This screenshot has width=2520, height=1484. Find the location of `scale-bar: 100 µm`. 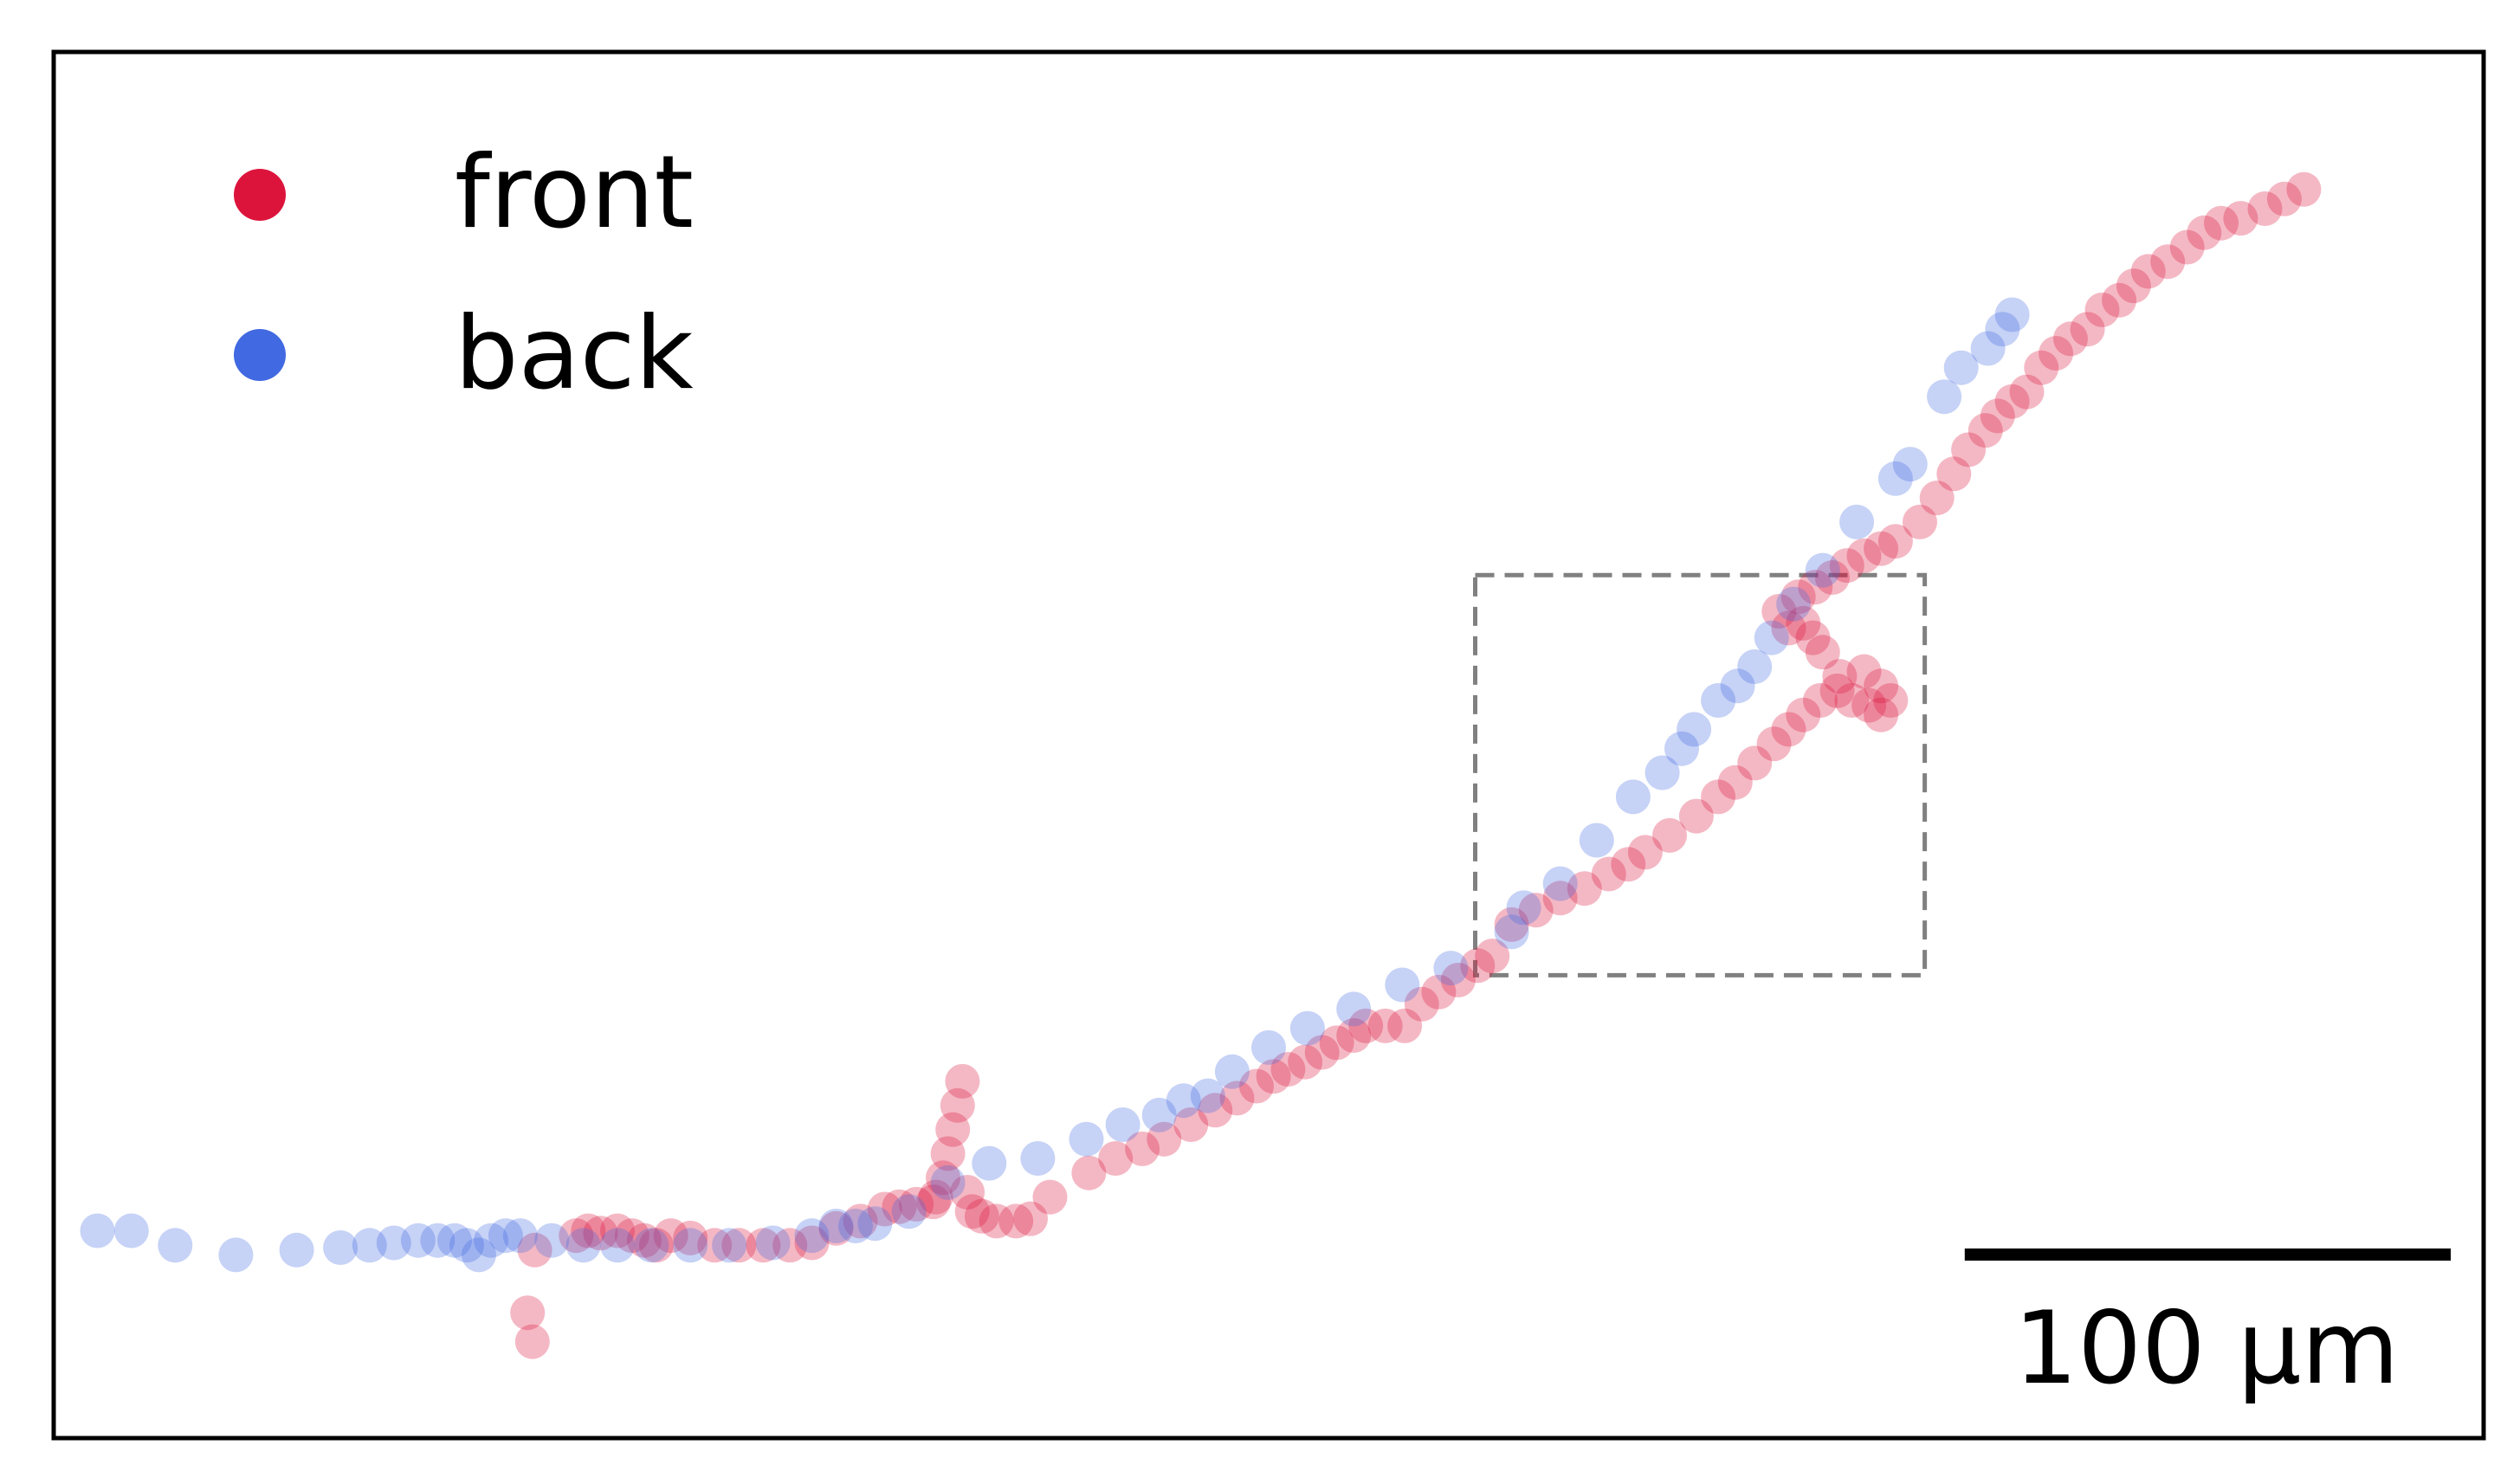

scale-bar: 100 µm is located at coordinates (2207, 1327).